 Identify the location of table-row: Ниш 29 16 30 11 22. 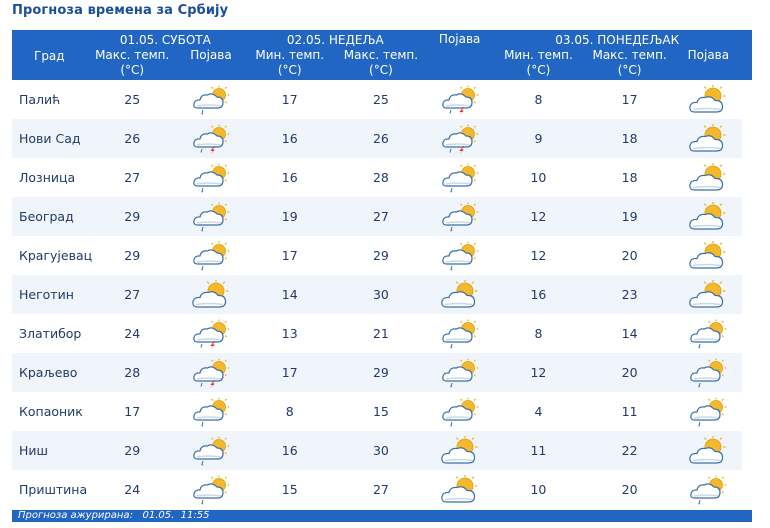
(382, 450).